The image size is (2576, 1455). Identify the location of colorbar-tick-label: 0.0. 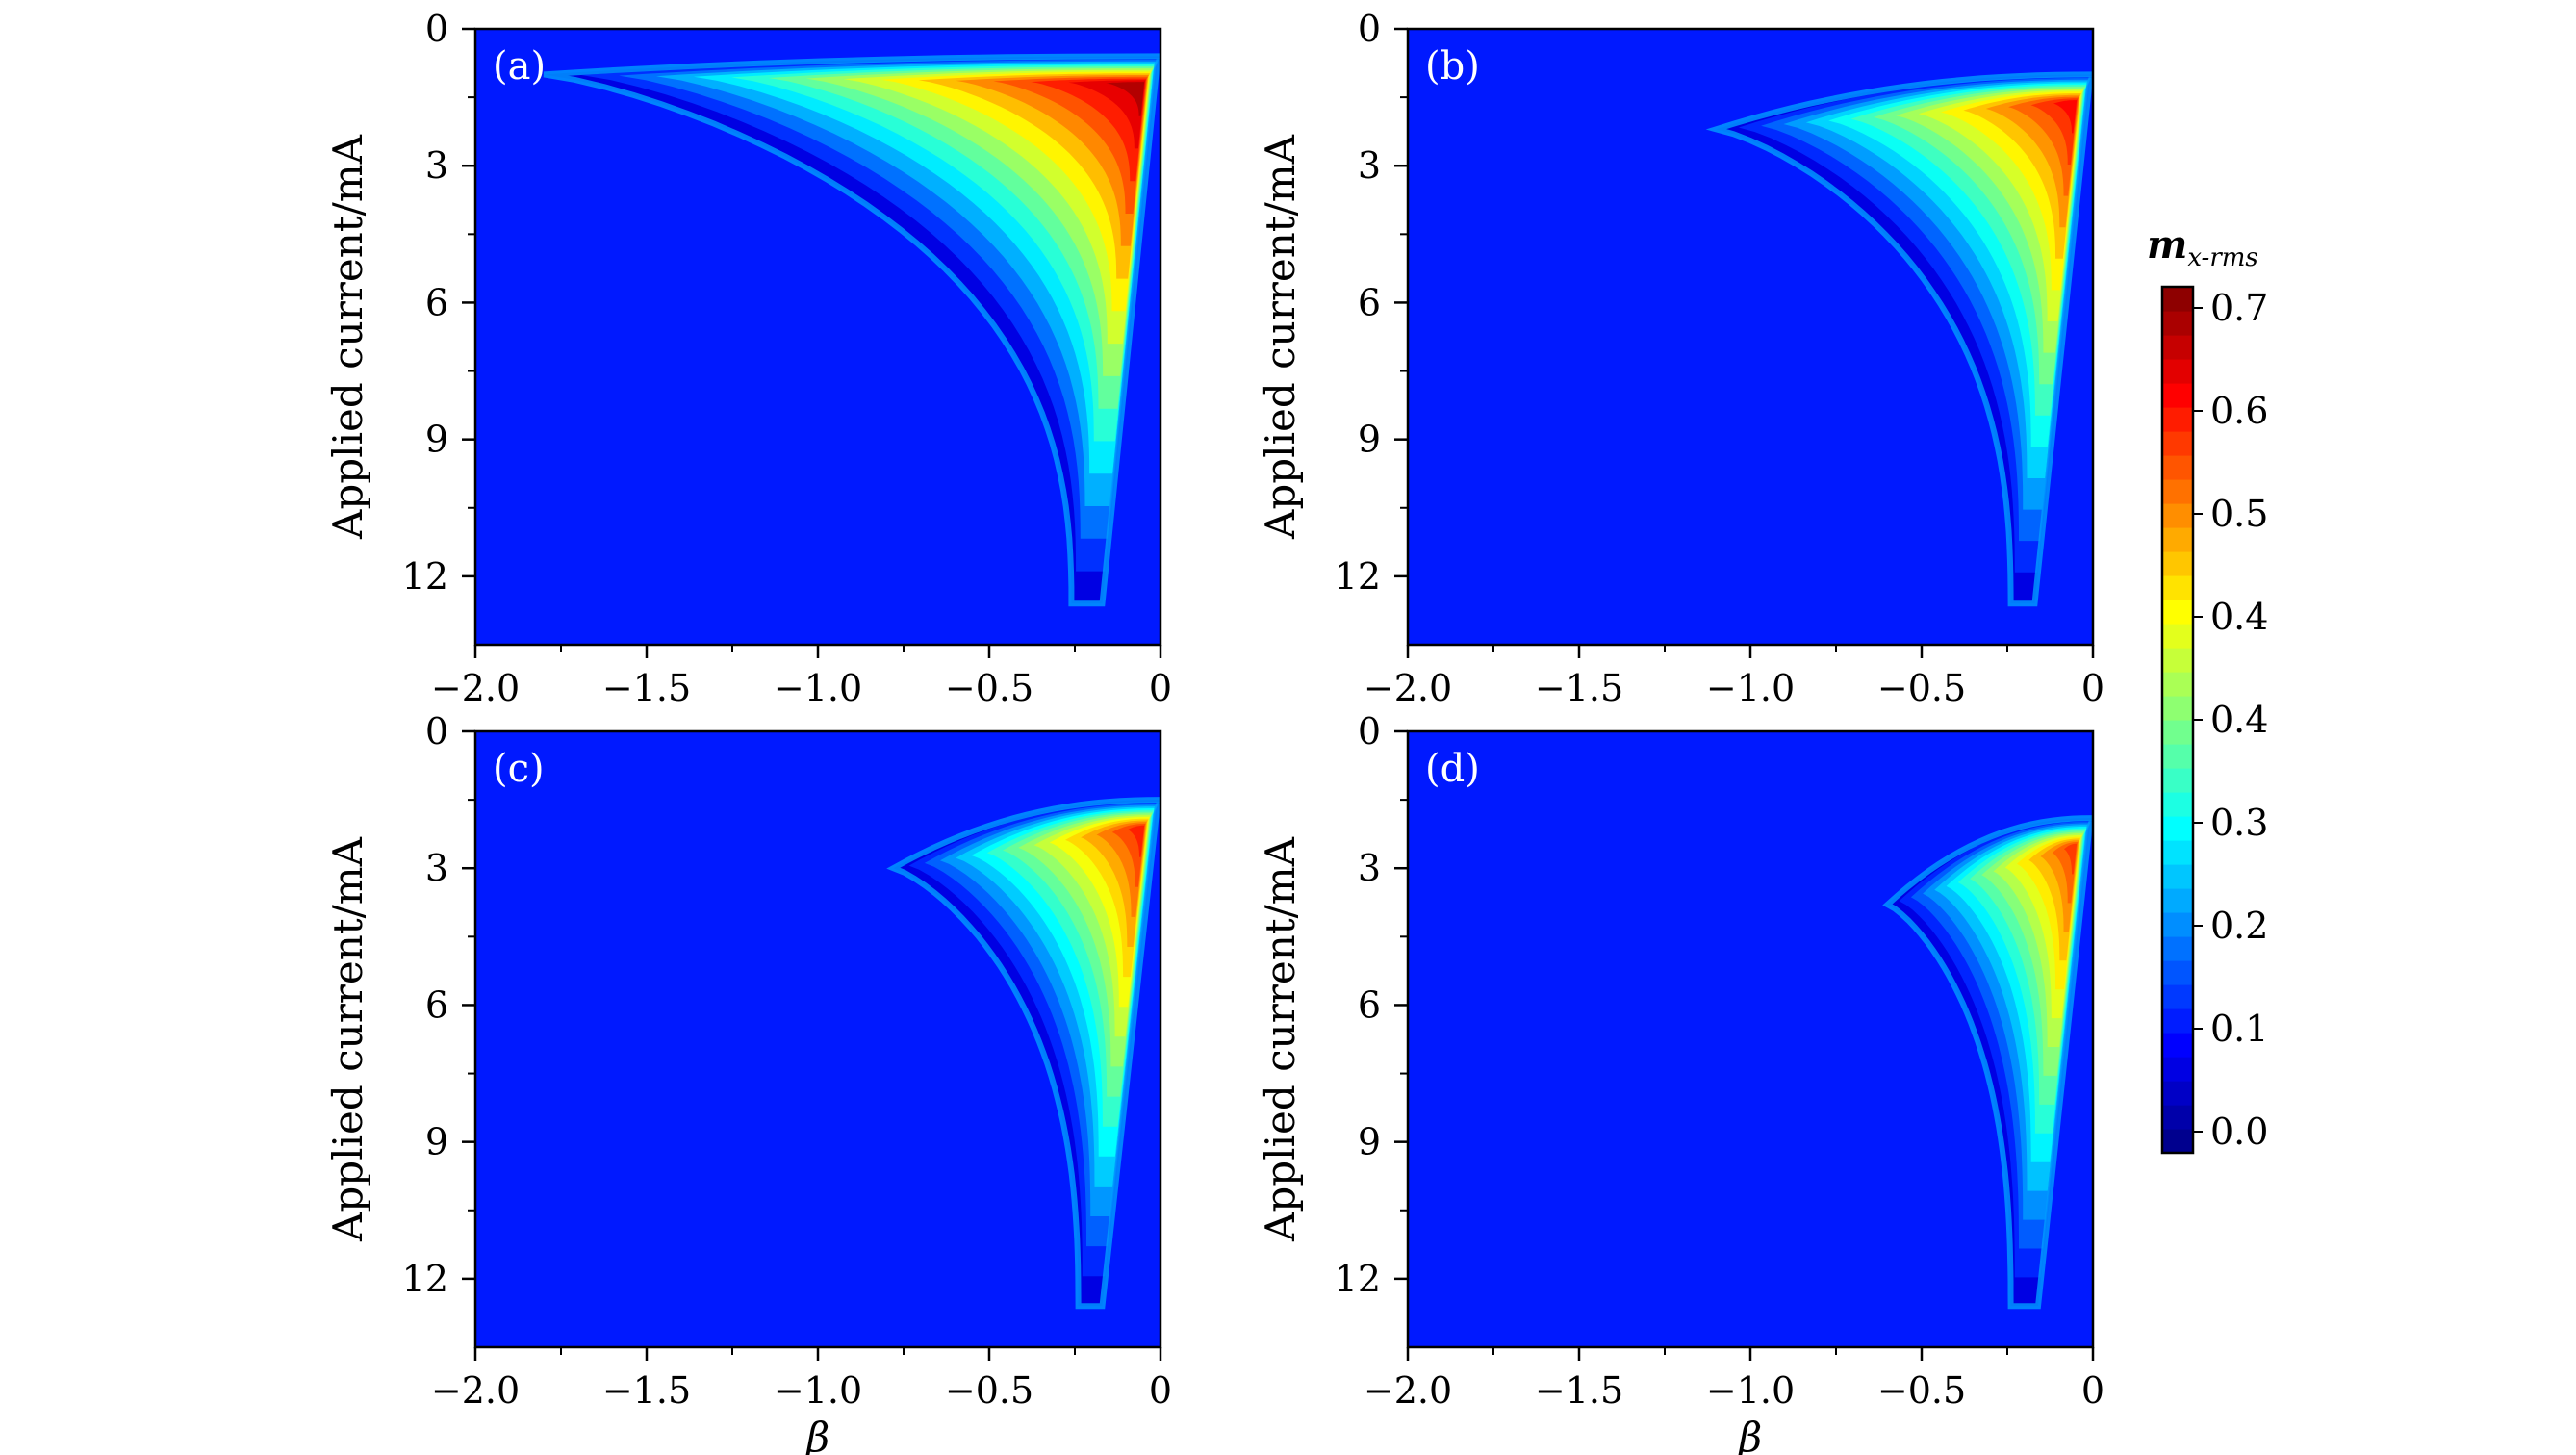
(2239, 1131).